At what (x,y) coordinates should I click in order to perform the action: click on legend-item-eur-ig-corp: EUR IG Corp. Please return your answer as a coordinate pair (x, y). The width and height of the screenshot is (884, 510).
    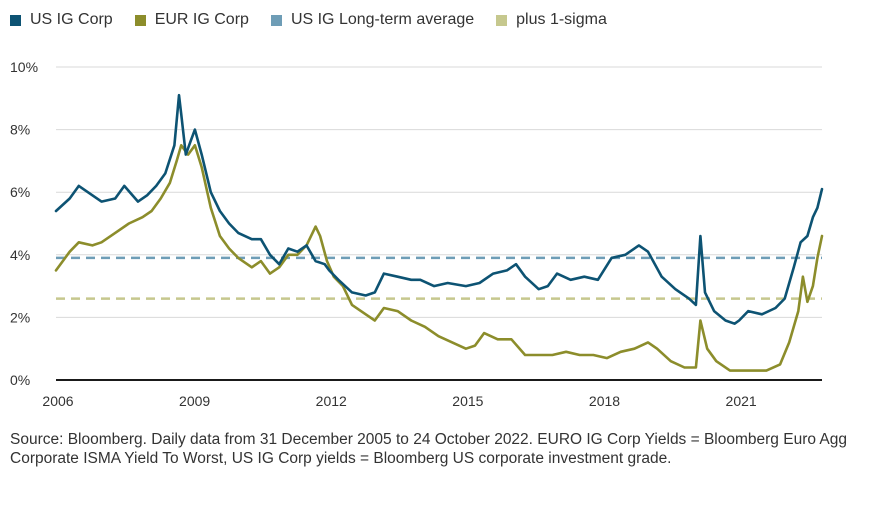
    Looking at the image, I should click on (191, 20).